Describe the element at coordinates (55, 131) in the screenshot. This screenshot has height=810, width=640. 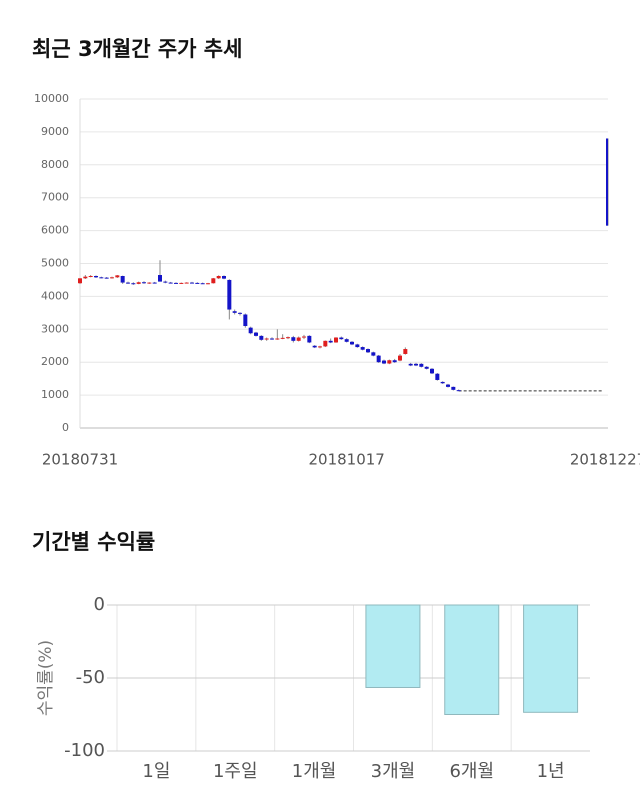
I see `y-tick-label: 9000` at that location.